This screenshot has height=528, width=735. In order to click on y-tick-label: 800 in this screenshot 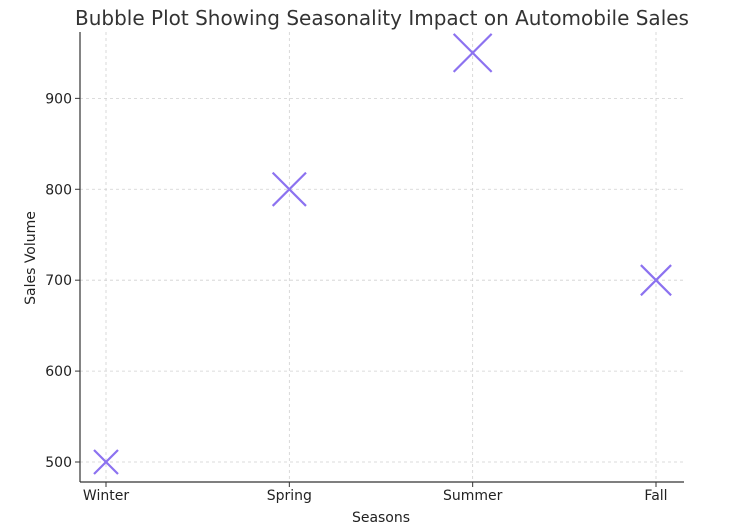, I will do `click(58, 190)`.